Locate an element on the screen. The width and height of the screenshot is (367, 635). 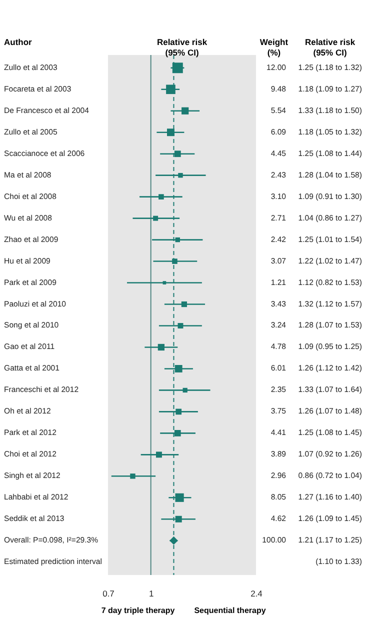
text: Author is located at coordinates (18, 42).